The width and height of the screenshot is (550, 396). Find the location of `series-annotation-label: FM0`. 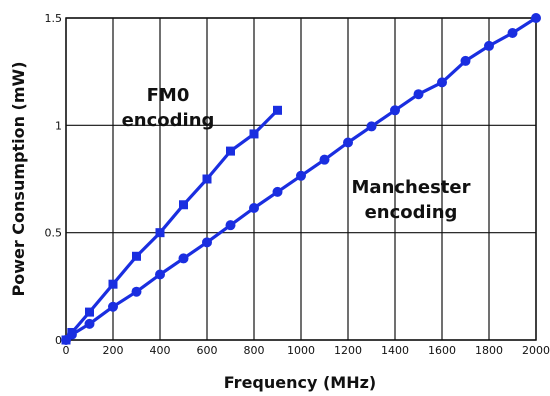

series-annotation-label: FM0 is located at coordinates (168, 95).